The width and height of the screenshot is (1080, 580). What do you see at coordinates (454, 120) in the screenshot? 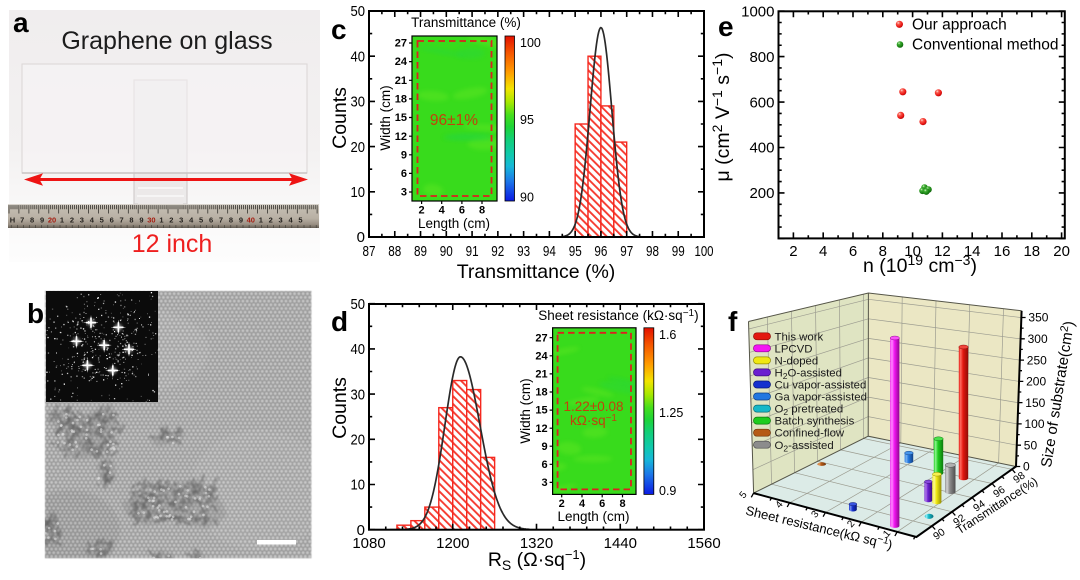
I see `svg-text: 96±1%` at bounding box center [454, 120].